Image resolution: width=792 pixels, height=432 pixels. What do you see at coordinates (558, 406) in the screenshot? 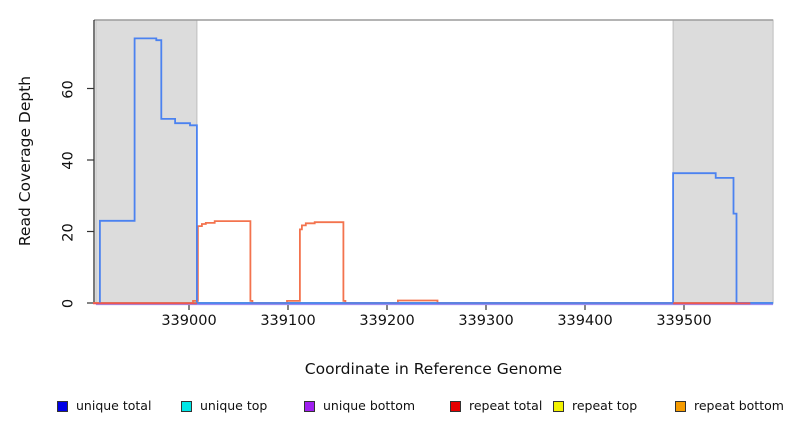
I see `repeat-top-swatch-icon` at bounding box center [558, 406].